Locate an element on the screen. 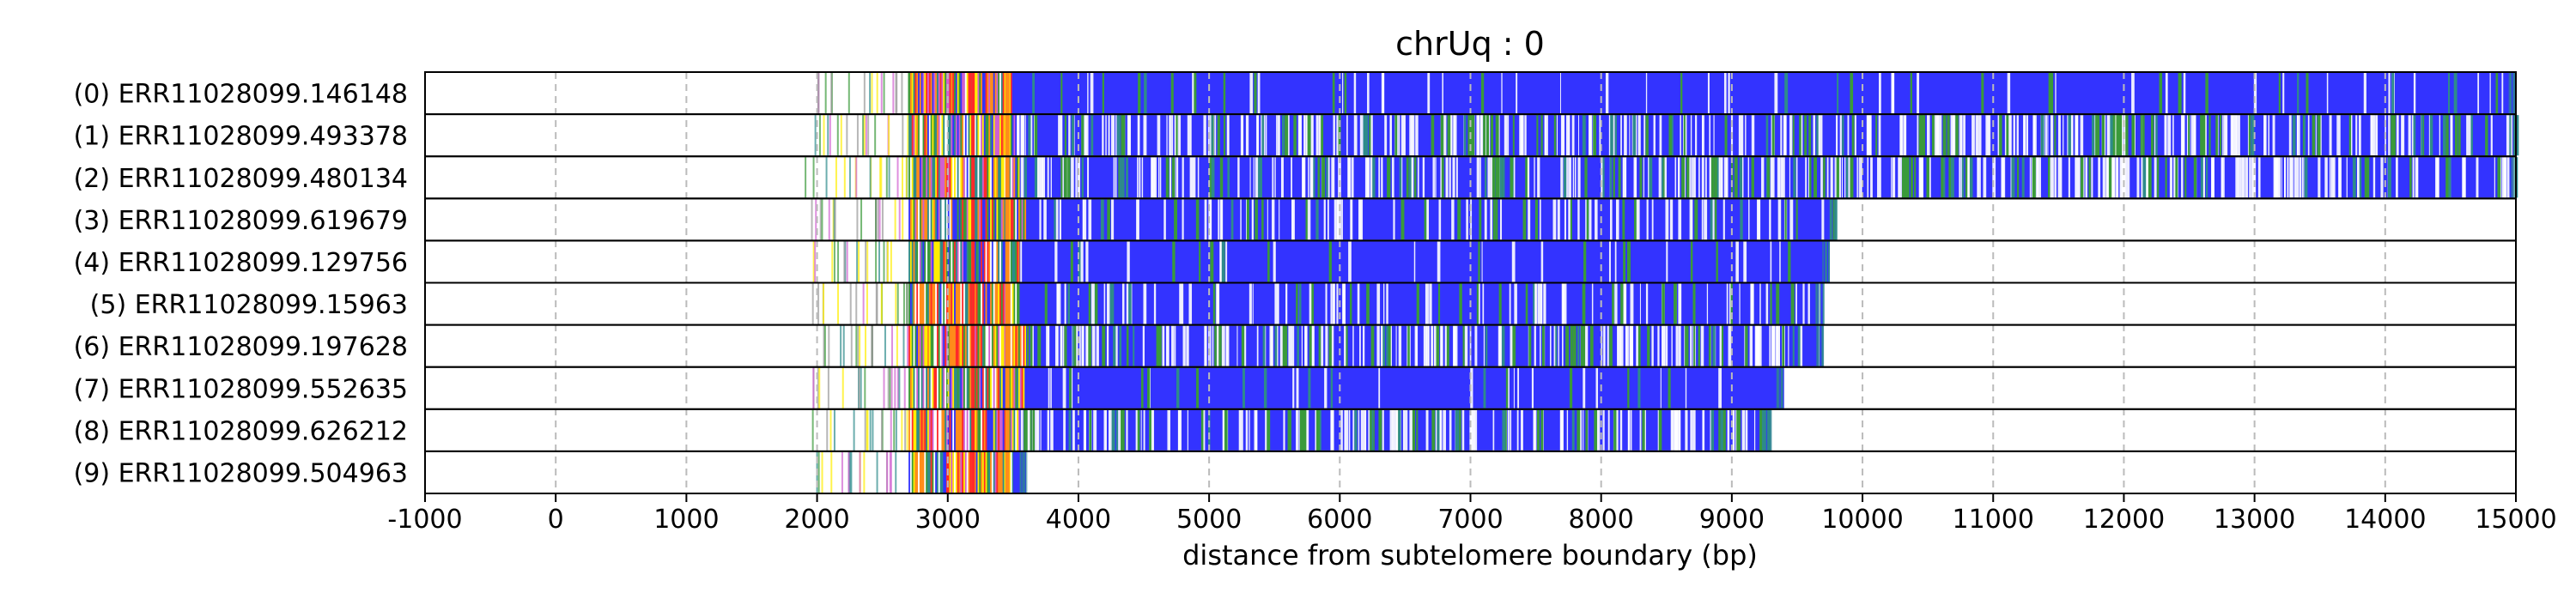  x-tick-label: 14000 is located at coordinates (2385, 520).